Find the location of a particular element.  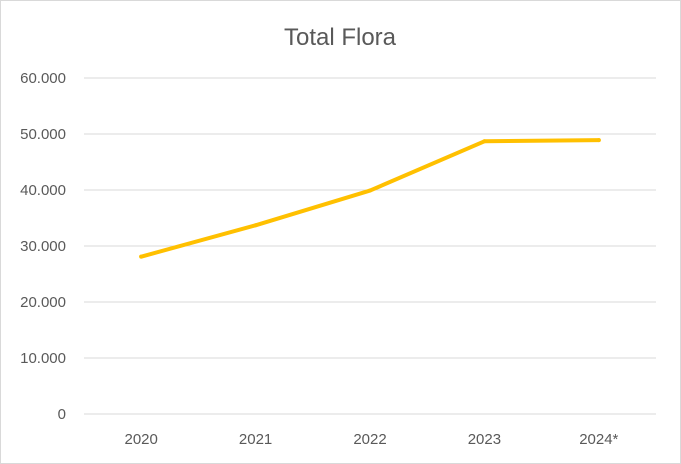

y-tick-label: 30.000 is located at coordinates (43, 246).